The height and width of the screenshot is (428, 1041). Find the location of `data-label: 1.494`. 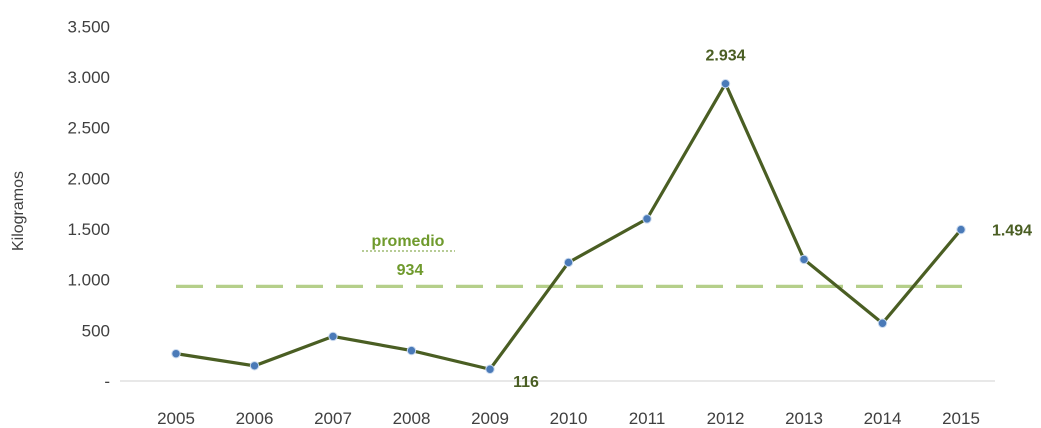

data-label: 1.494 is located at coordinates (1012, 231).